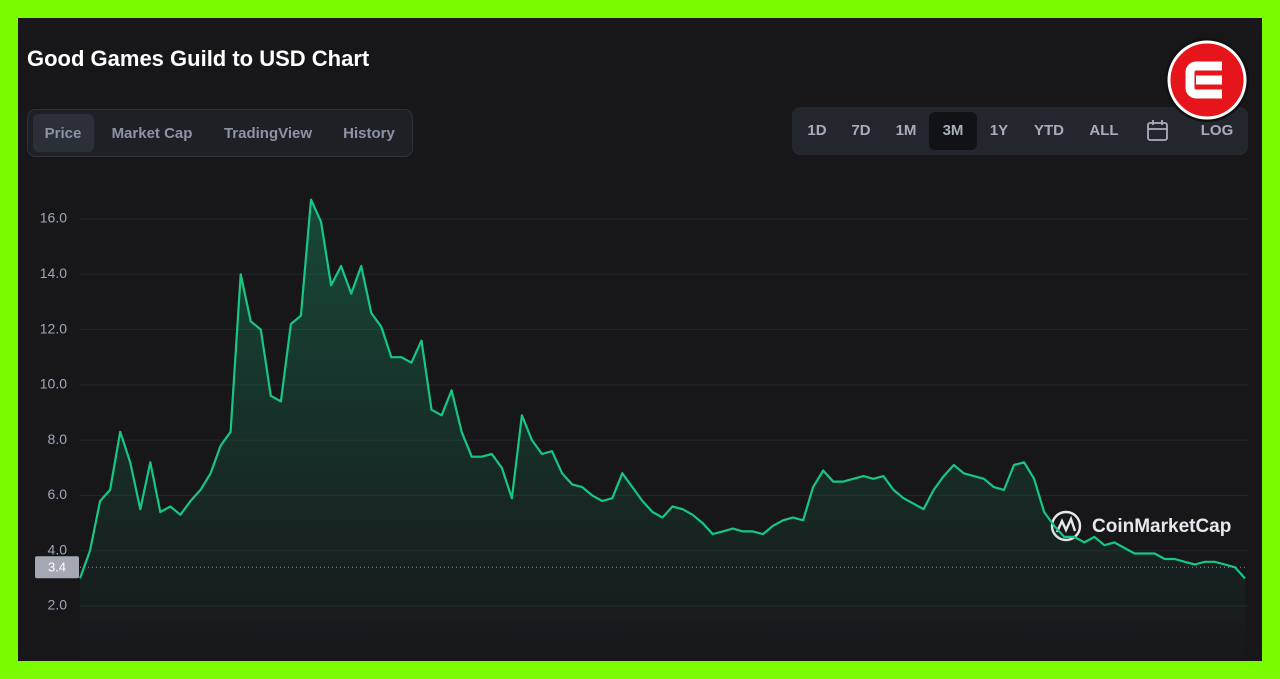 The width and height of the screenshot is (1280, 679). I want to click on tab-button: Price, so click(63, 133).